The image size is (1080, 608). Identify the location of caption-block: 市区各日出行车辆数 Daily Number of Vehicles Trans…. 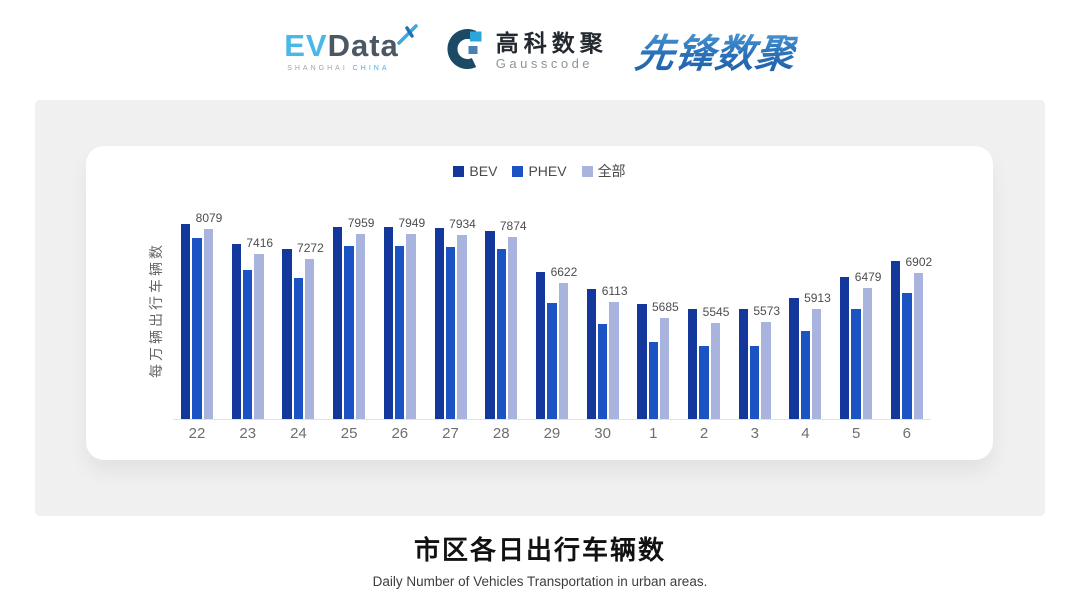
(540, 559).